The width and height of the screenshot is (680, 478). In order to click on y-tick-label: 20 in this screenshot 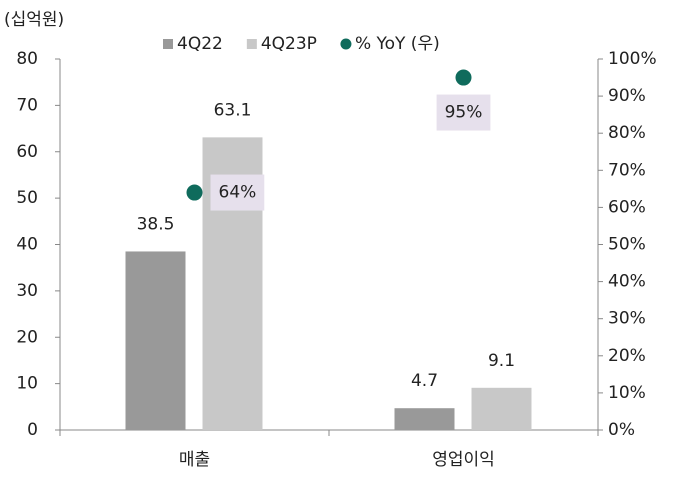, I will do `click(27, 337)`.